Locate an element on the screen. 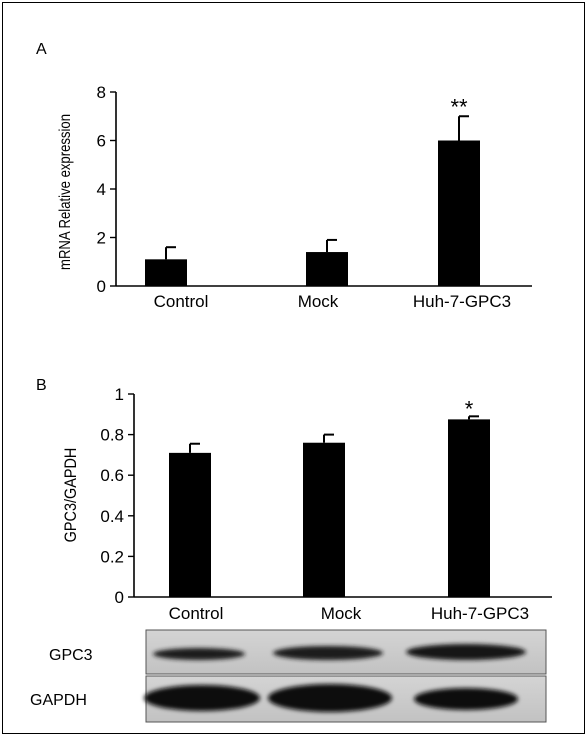 This screenshot has height=736, width=587. panel-b-y-tick-label: 1 is located at coordinates (119, 394).